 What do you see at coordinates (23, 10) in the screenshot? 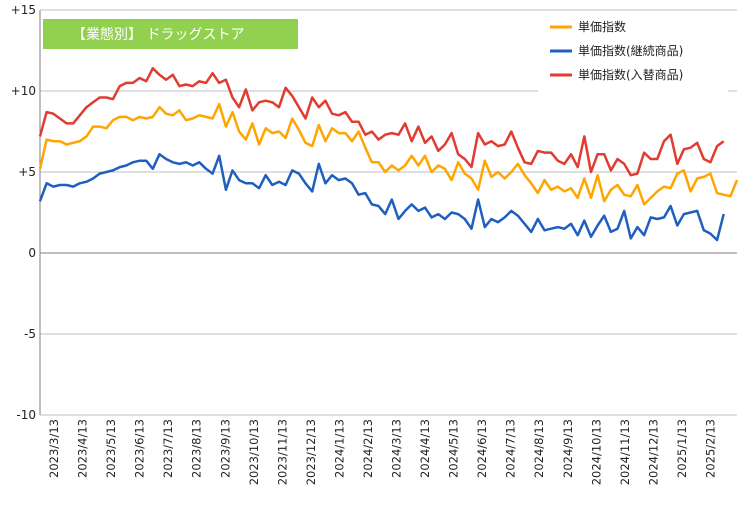
I see `y-tick-label: +15` at bounding box center [23, 10].